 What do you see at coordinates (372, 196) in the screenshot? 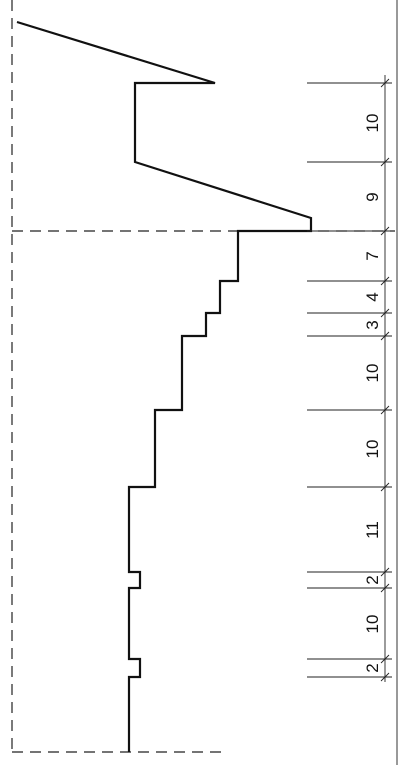
I see `dimension-label: 9` at bounding box center [372, 196].